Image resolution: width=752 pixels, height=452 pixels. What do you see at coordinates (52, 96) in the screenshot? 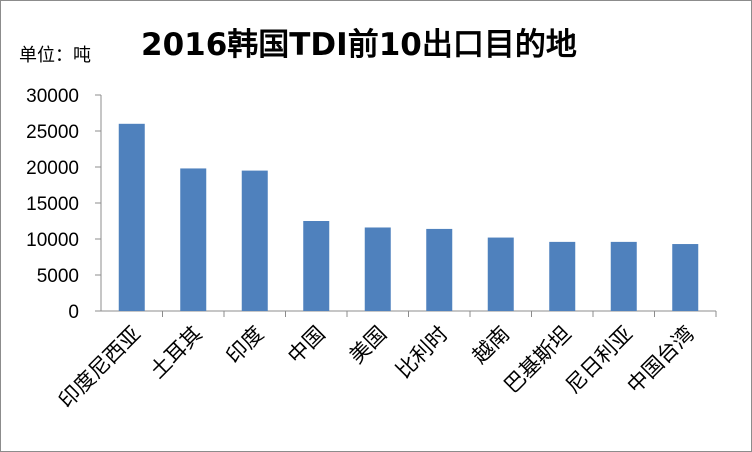
I see `y-tick-label: 30000` at bounding box center [52, 96].